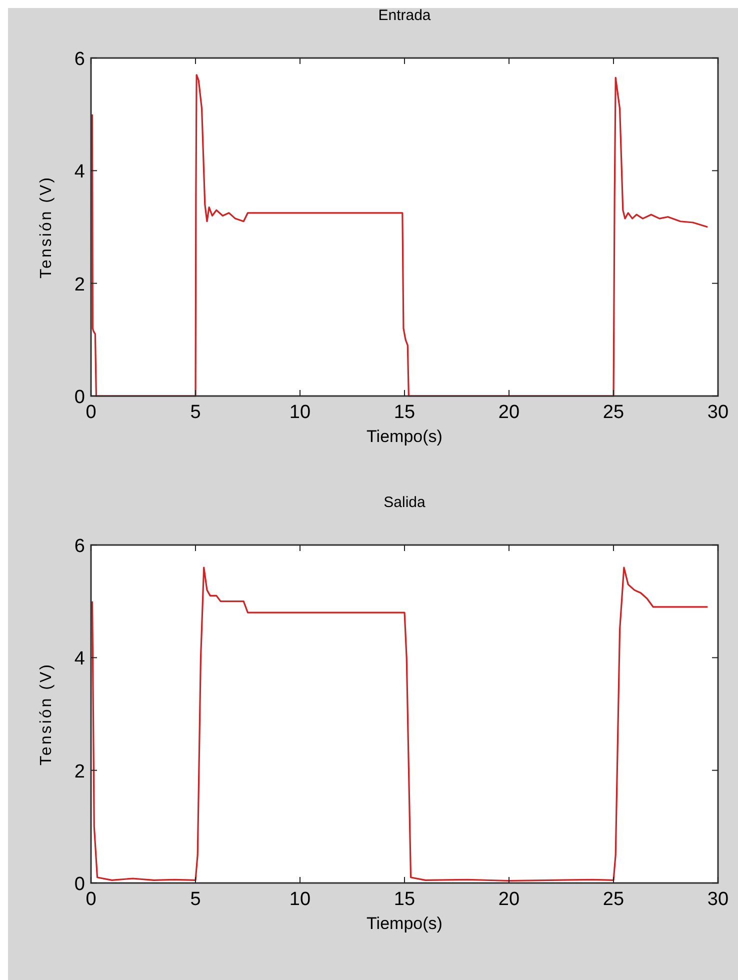  Describe the element at coordinates (405, 502) in the screenshot. I see `chart-title: Salida` at that location.